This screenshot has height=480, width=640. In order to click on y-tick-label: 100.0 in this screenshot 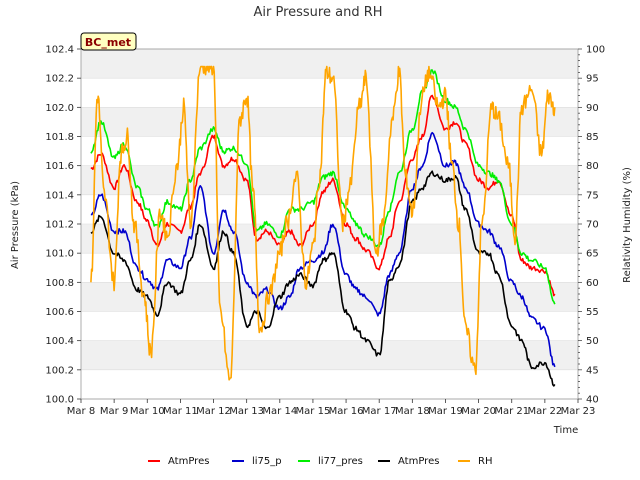, I will do `click(59, 400)`.